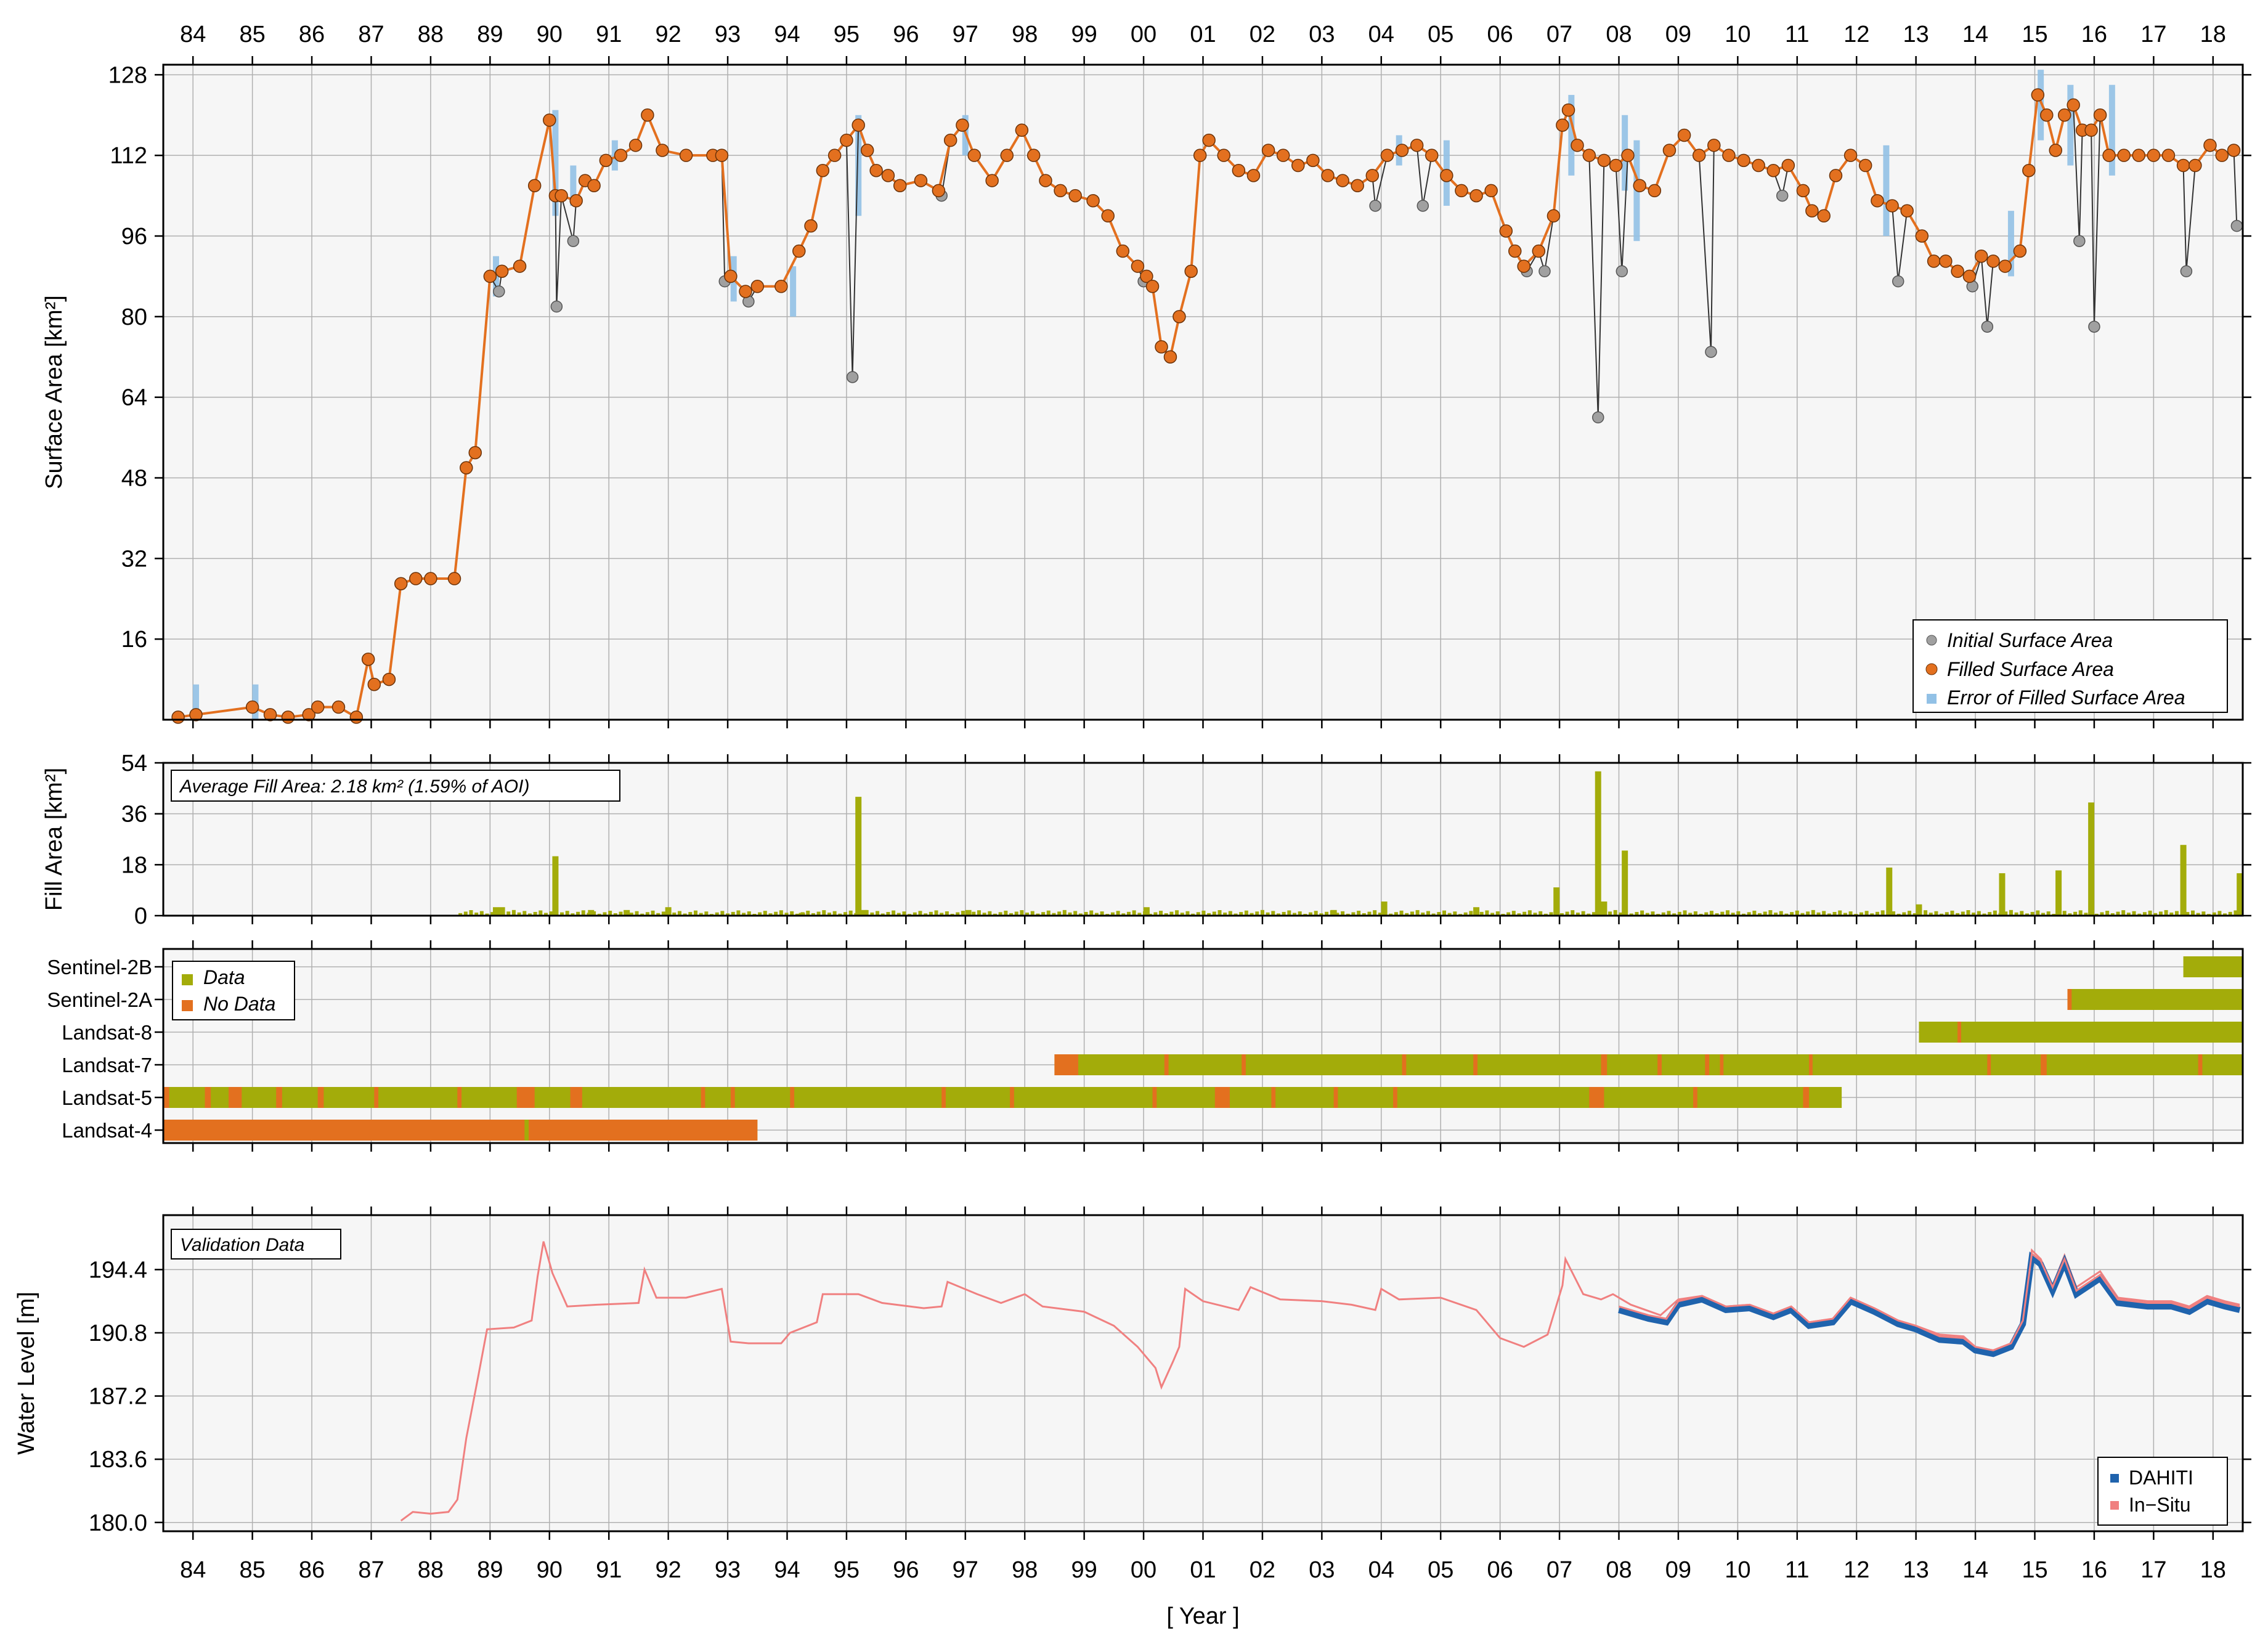  Describe the element at coordinates (609, 34) in the screenshot. I see `top-tick-label: 91` at that location.